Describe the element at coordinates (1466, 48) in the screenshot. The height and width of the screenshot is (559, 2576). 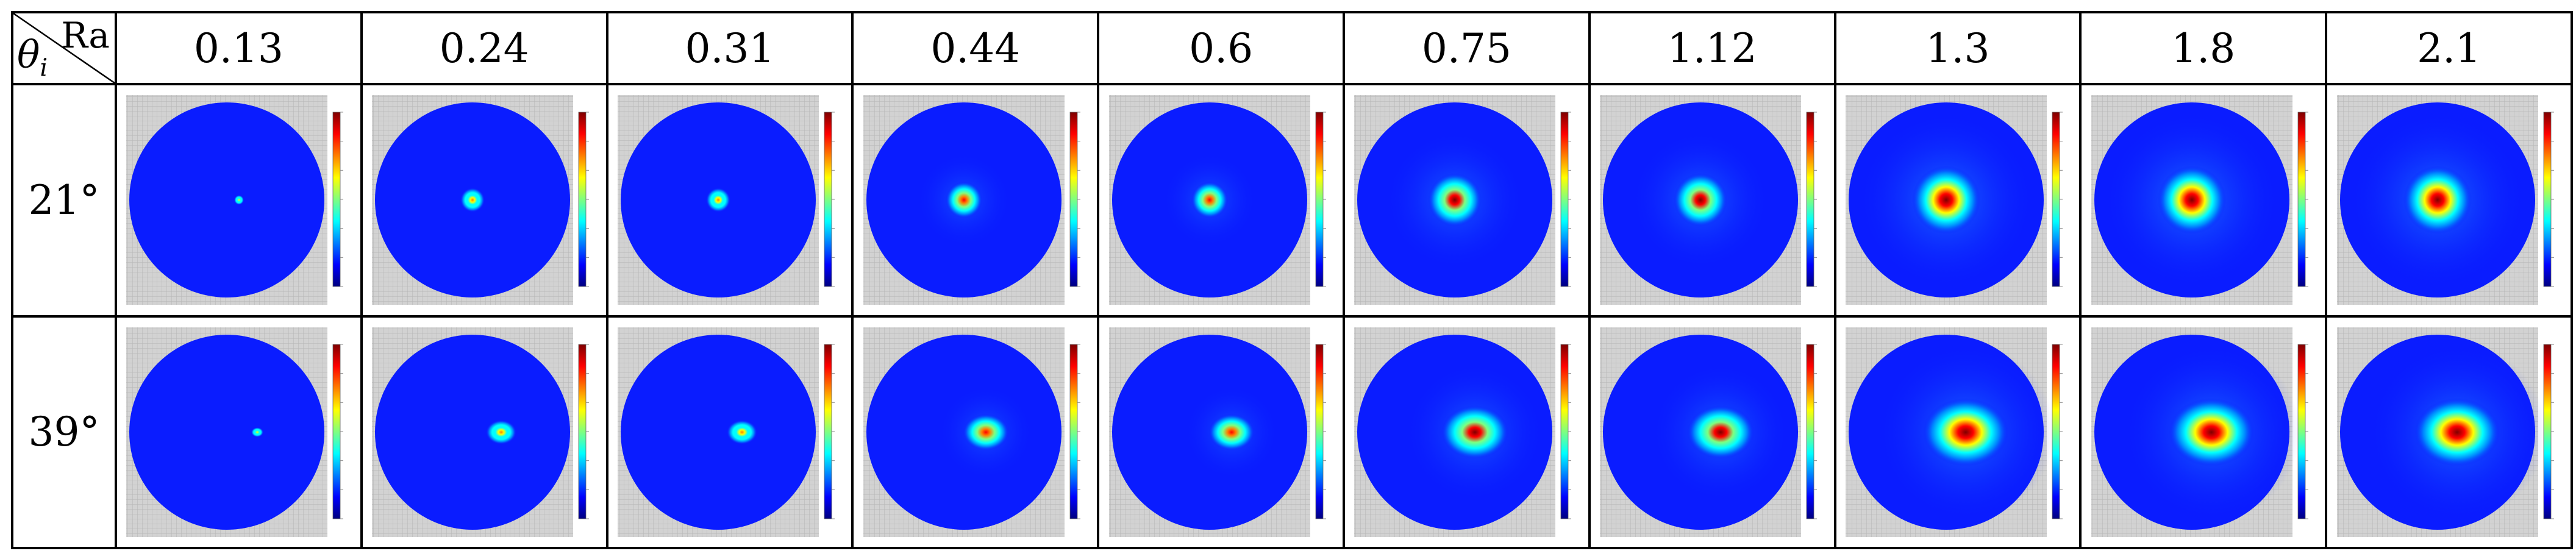
I see `column-header: 0.75` at that location.